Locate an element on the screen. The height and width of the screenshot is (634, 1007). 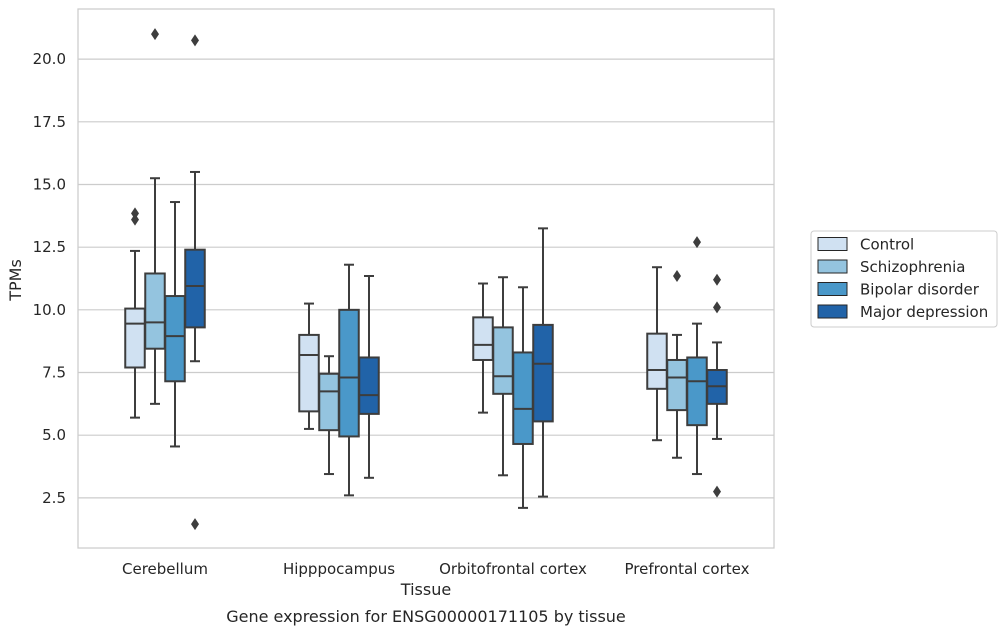
y-tick-label: 12.5 is located at coordinates (49, 247).